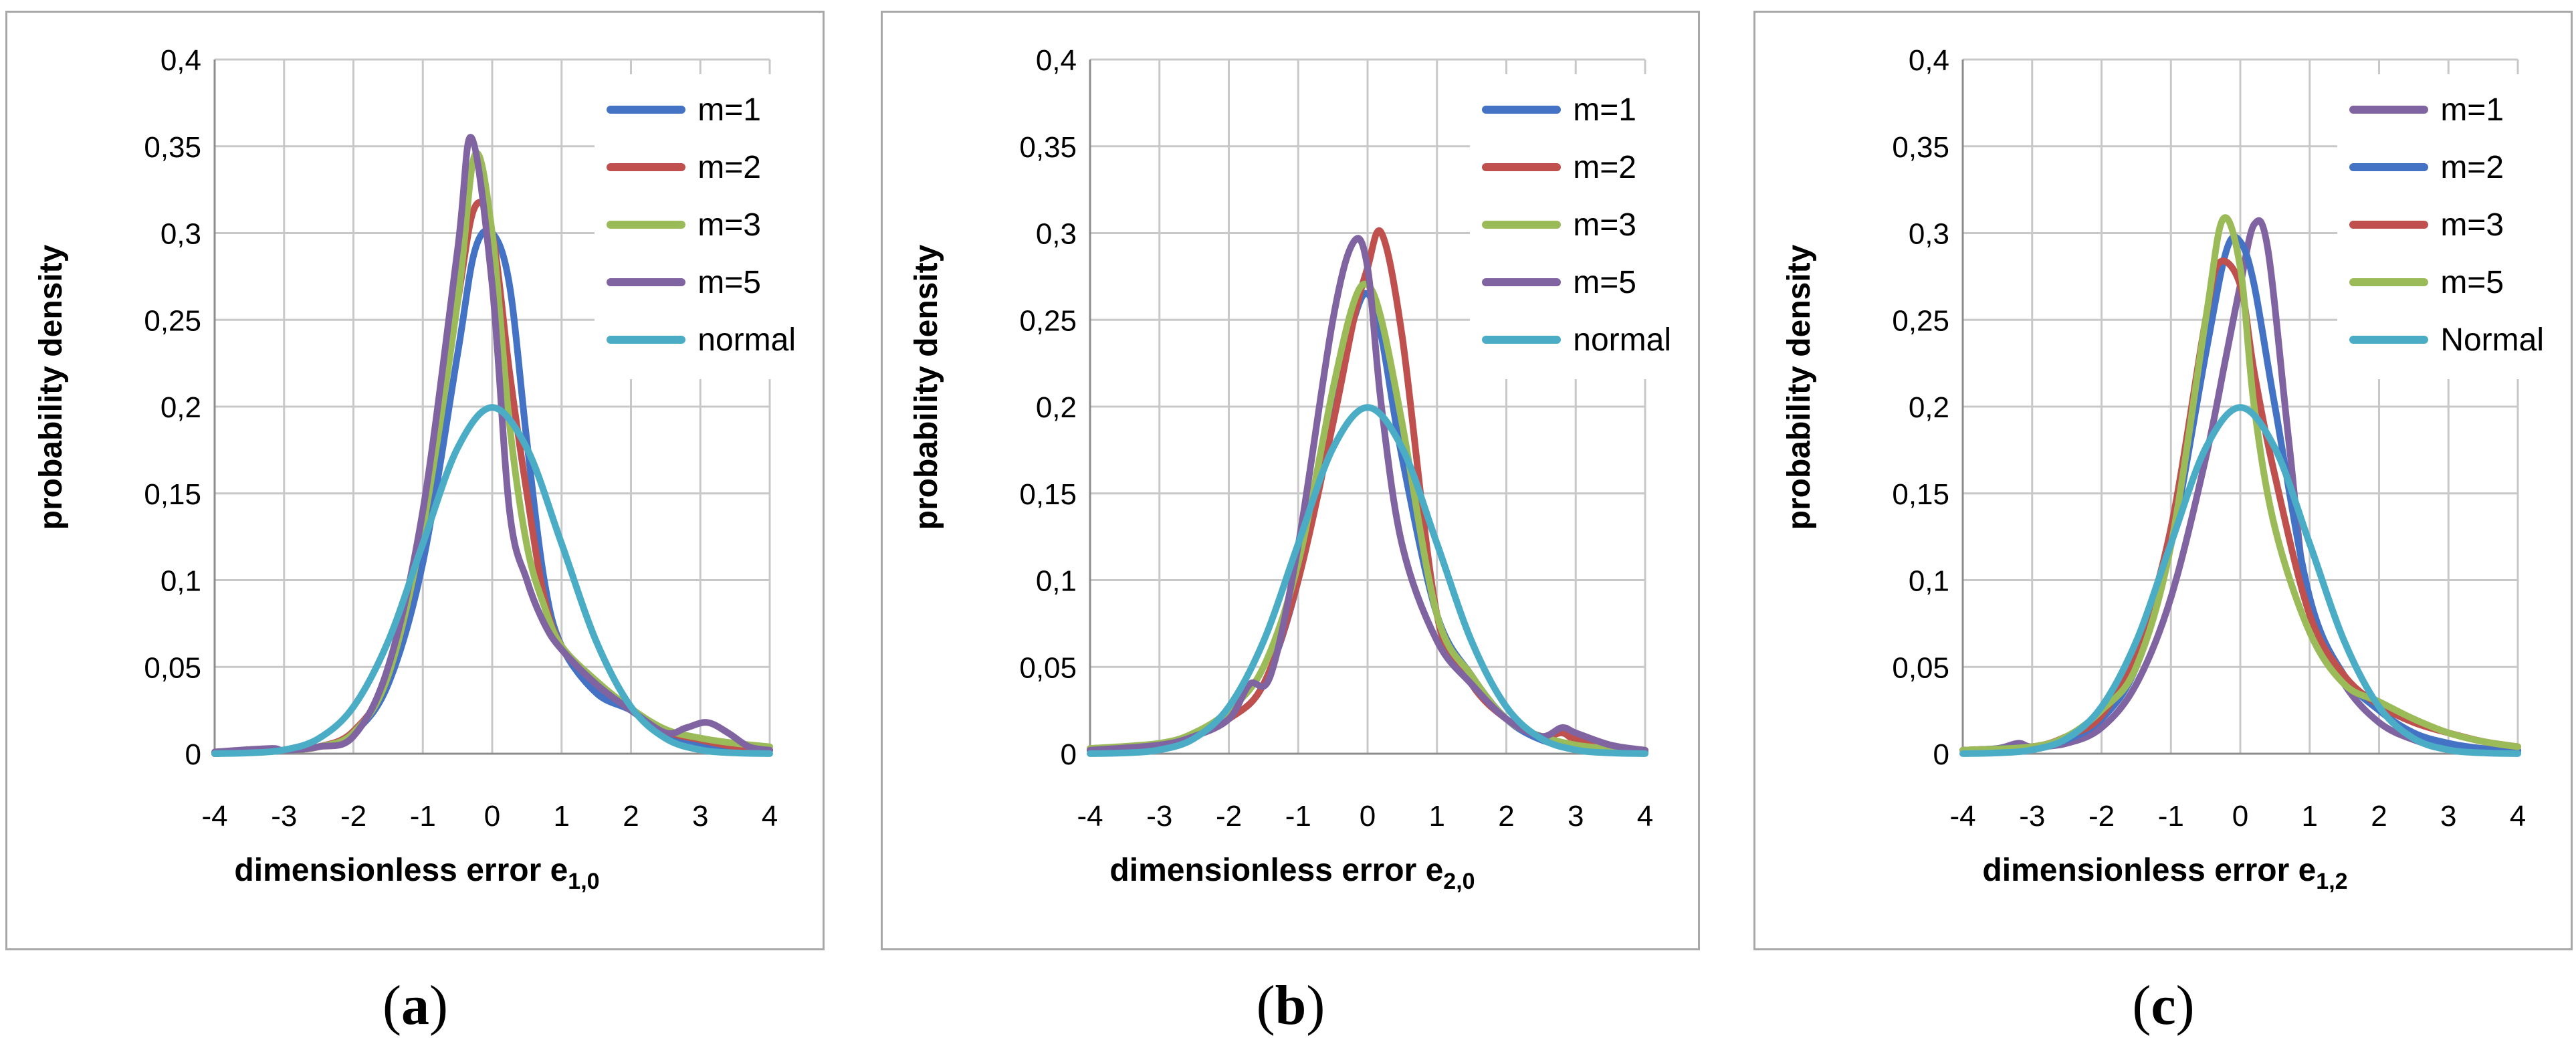 This screenshot has height=1062, width=2576. I want to click on x-axis-label: dimensionless error e2,0, so click(1292, 873).